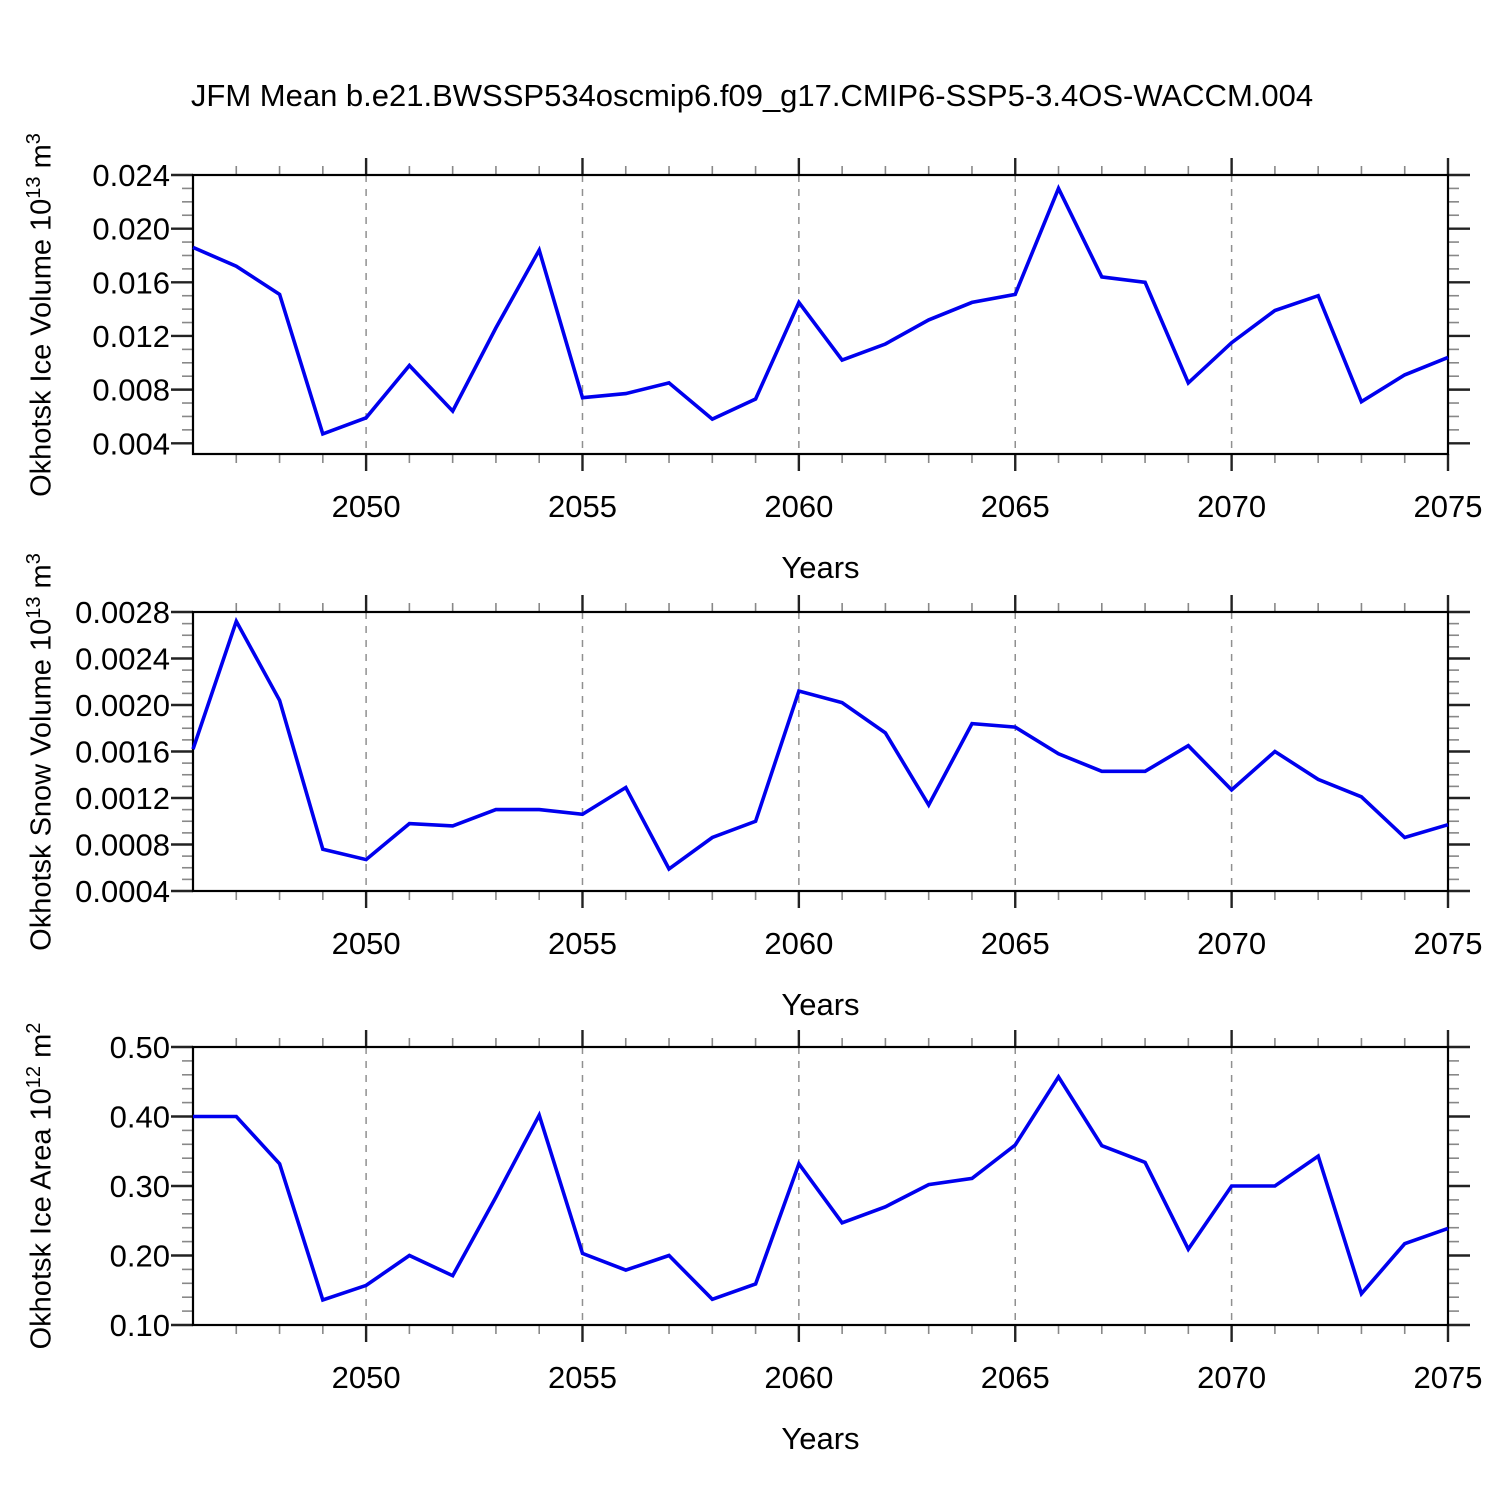 The width and height of the screenshot is (1500, 1500). Describe the element at coordinates (140, 1325) in the screenshot. I see `y-tick-label: 0.10` at that location.